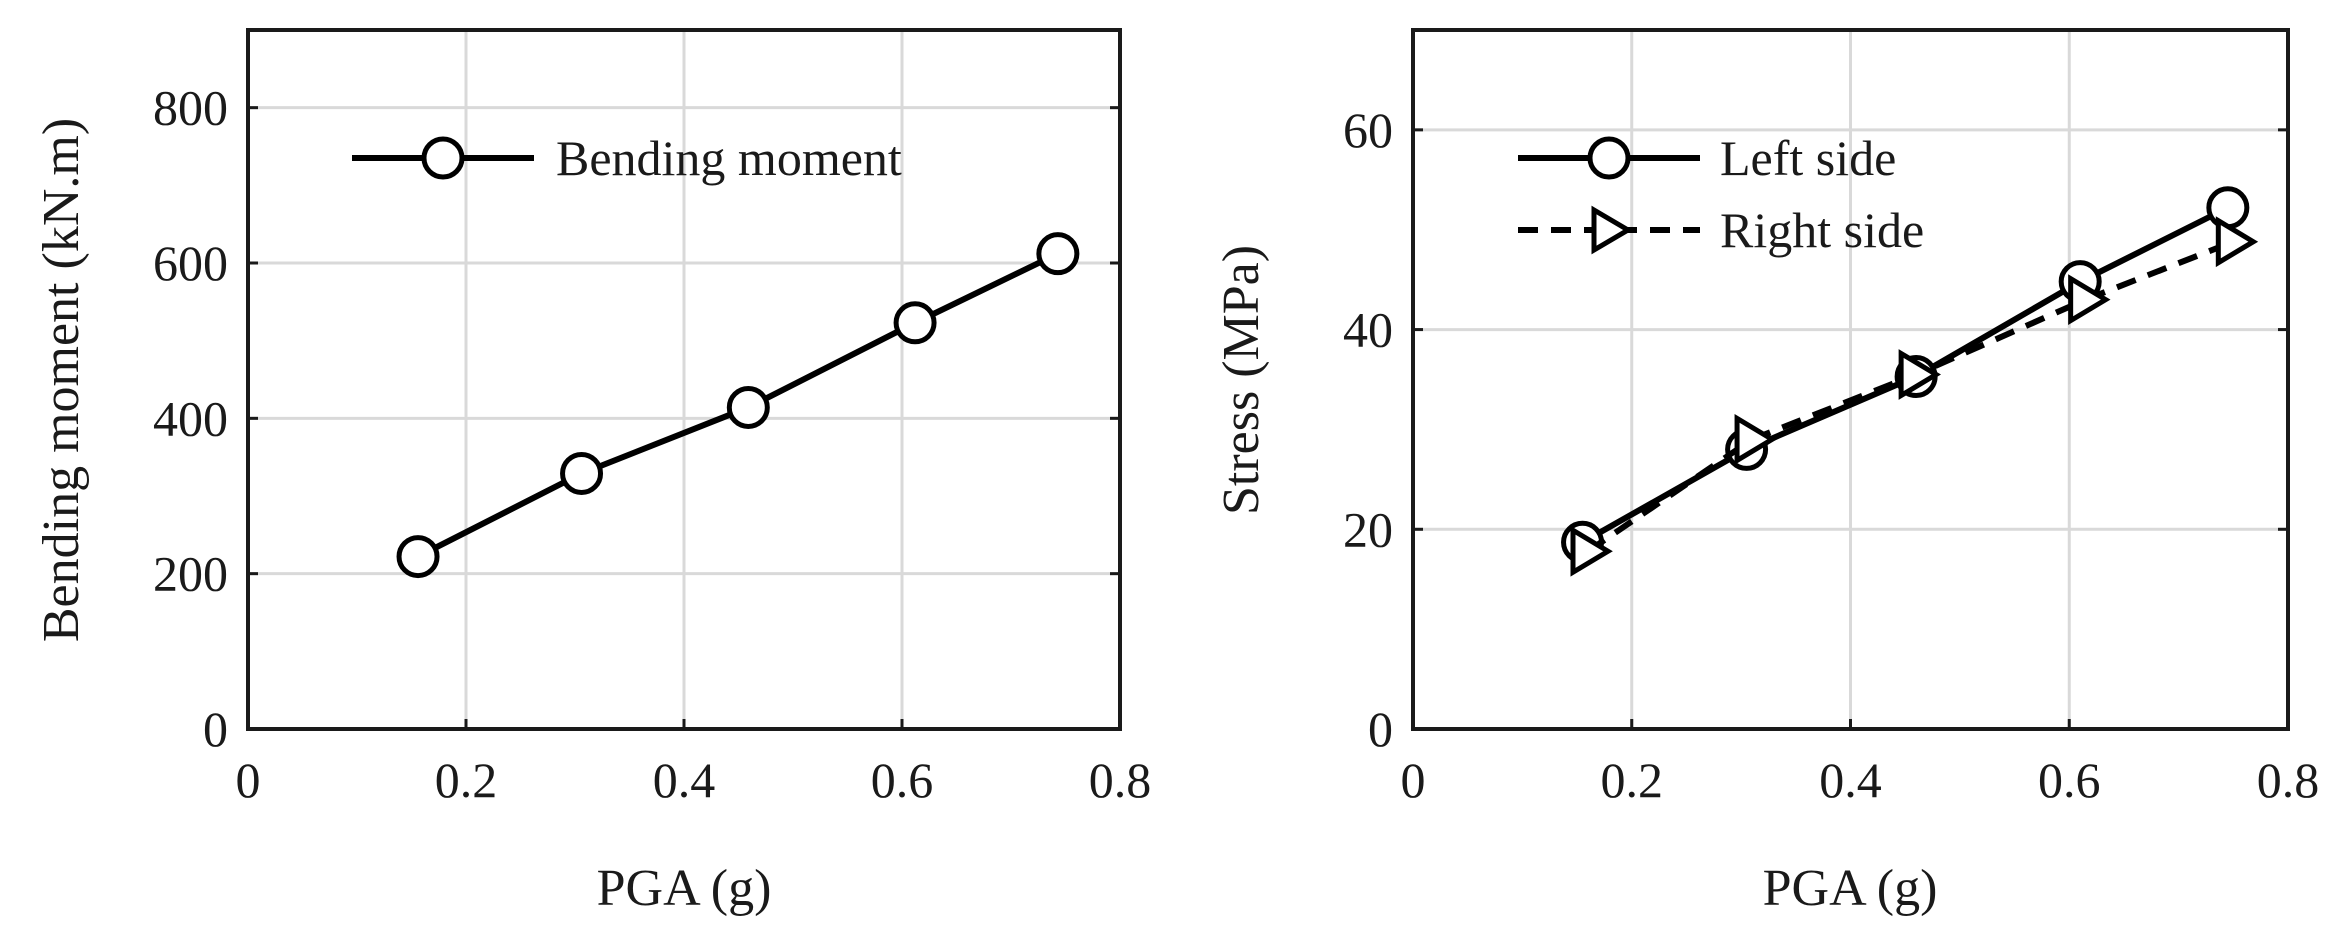 This screenshot has width=2352, height=942. What do you see at coordinates (1850, 888) in the screenshot?
I see `stress-x-axis-label: PGA (g)` at bounding box center [1850, 888].